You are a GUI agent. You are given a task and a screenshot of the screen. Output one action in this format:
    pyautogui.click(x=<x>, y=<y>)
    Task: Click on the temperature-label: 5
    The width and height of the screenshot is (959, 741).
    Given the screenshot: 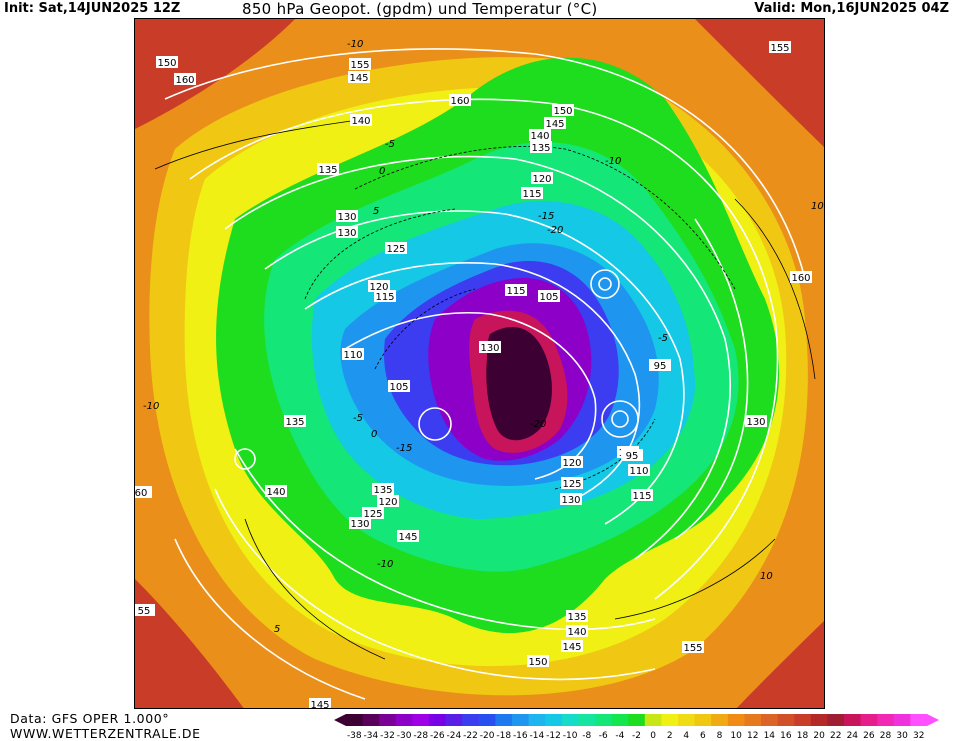 What is the action you would take?
    pyautogui.click(x=277, y=629)
    